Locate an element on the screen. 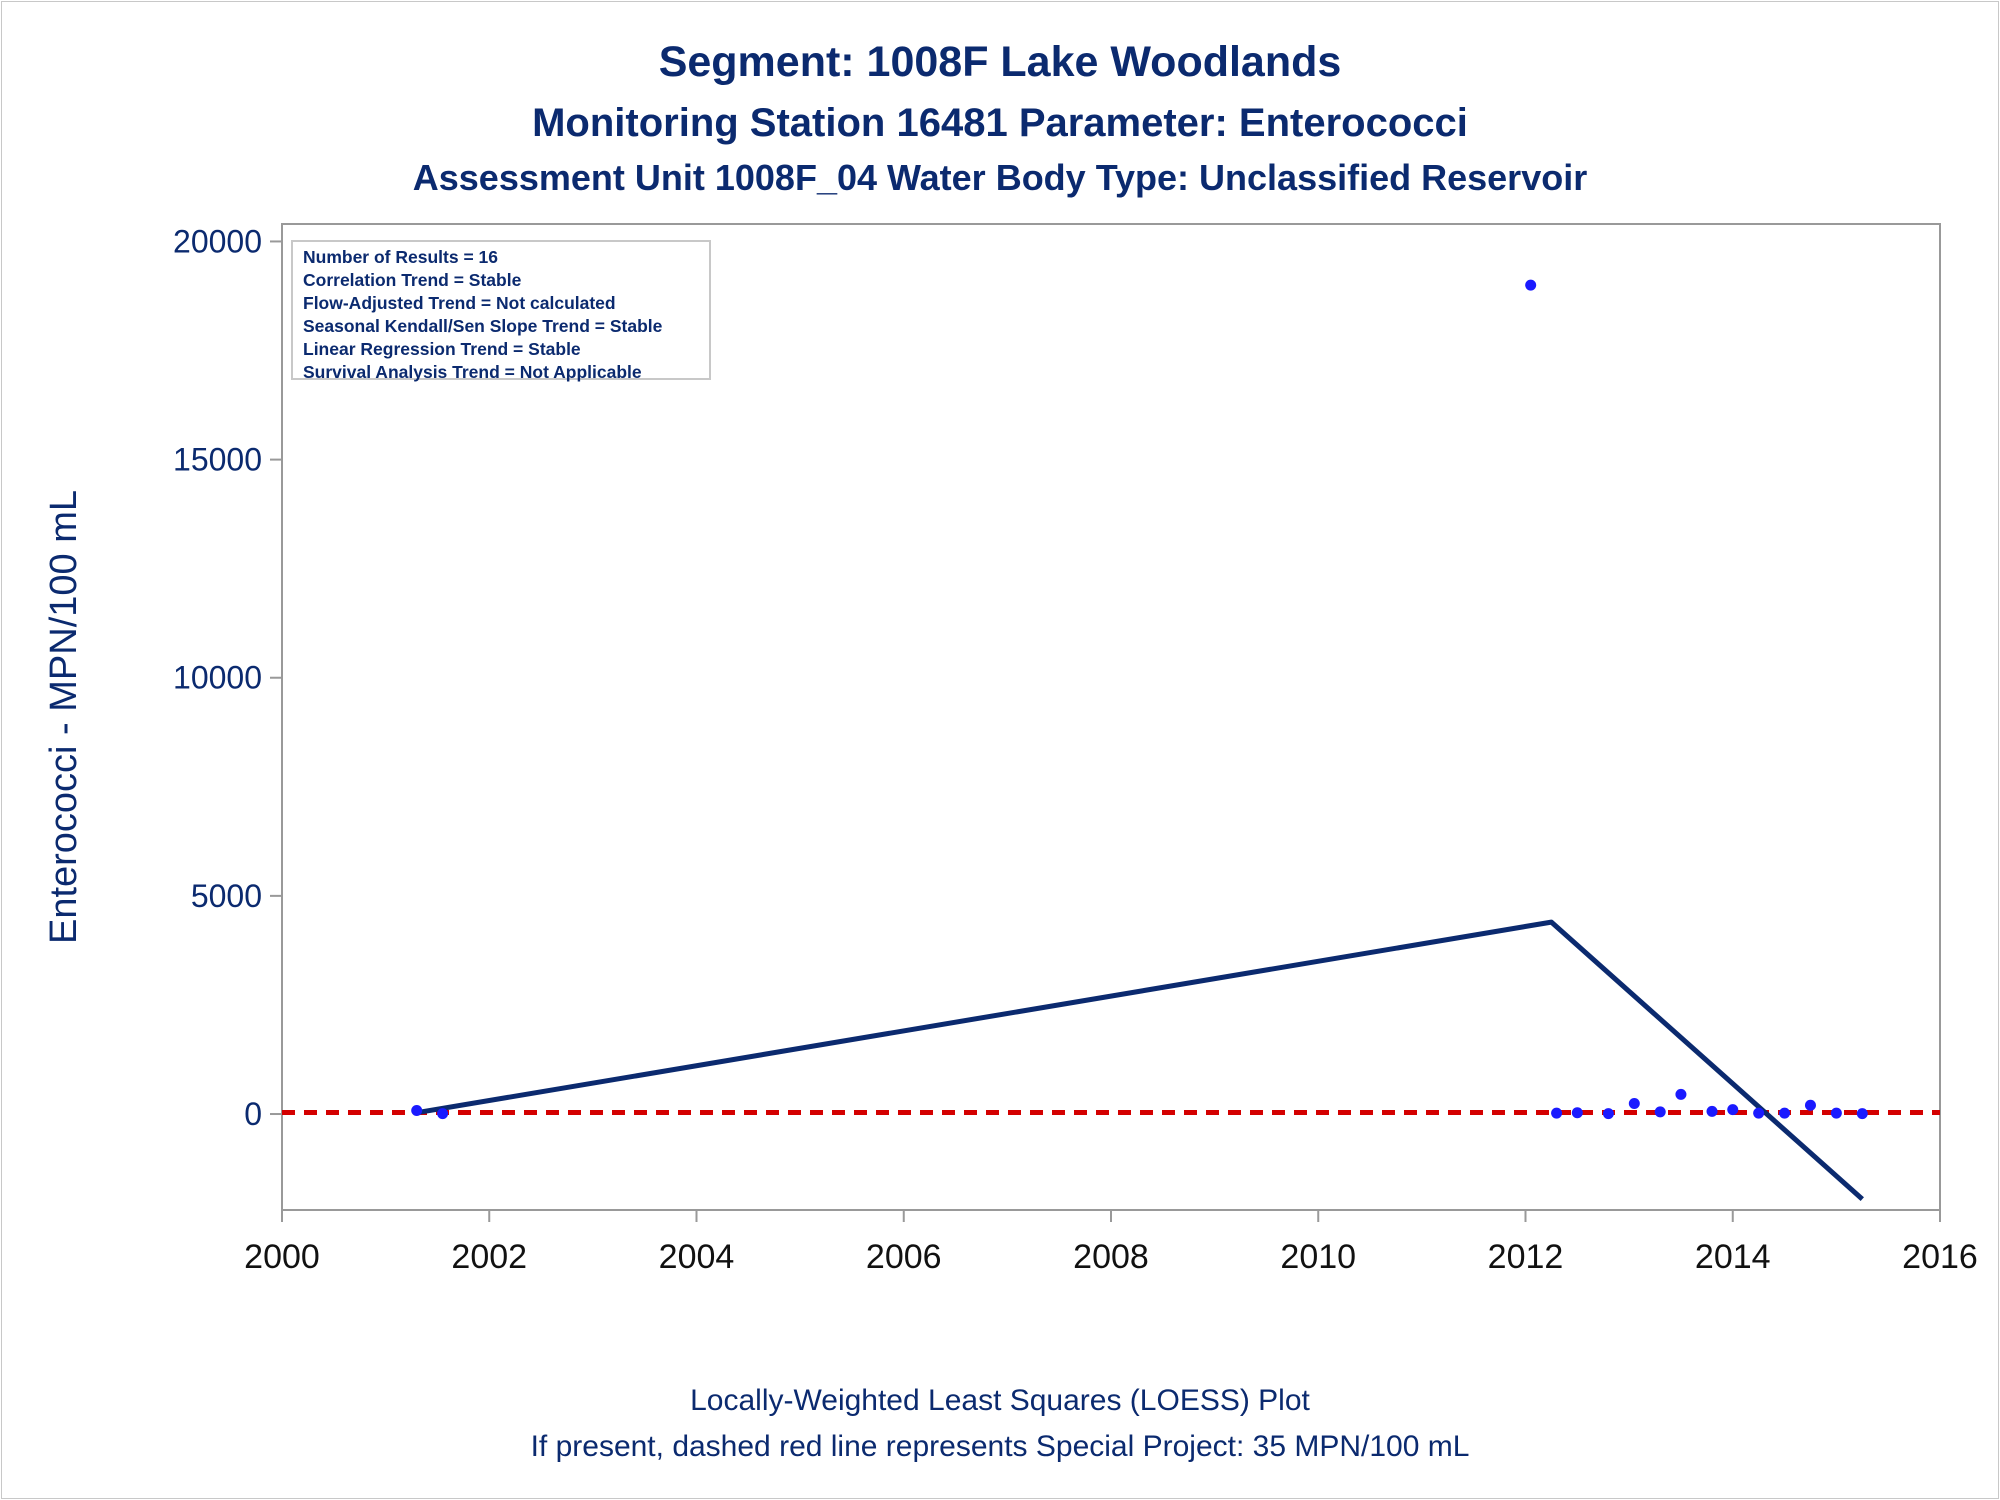 The image size is (2000, 1500). stats-survival-analysis-trend: Survival Analysis Trend = Not Applicable is located at coordinates (472, 372).